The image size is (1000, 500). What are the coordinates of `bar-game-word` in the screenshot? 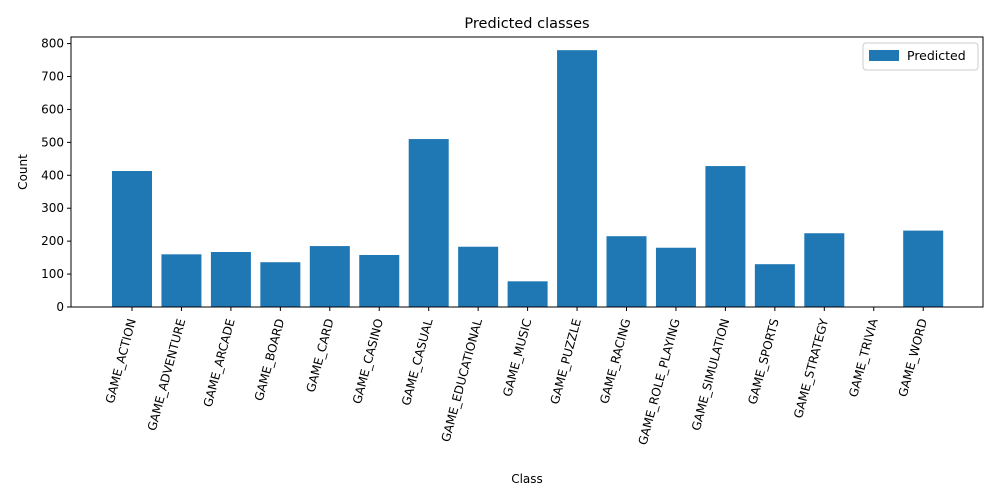 It's located at (923, 268).